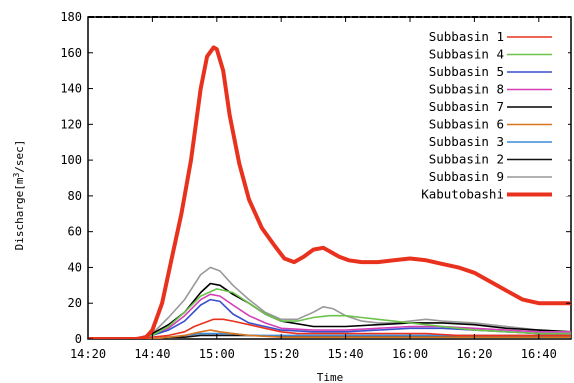 The height and width of the screenshot is (383, 574). Describe the element at coordinates (466, 141) in the screenshot. I see `legend-label: Subbasin 3` at that location.